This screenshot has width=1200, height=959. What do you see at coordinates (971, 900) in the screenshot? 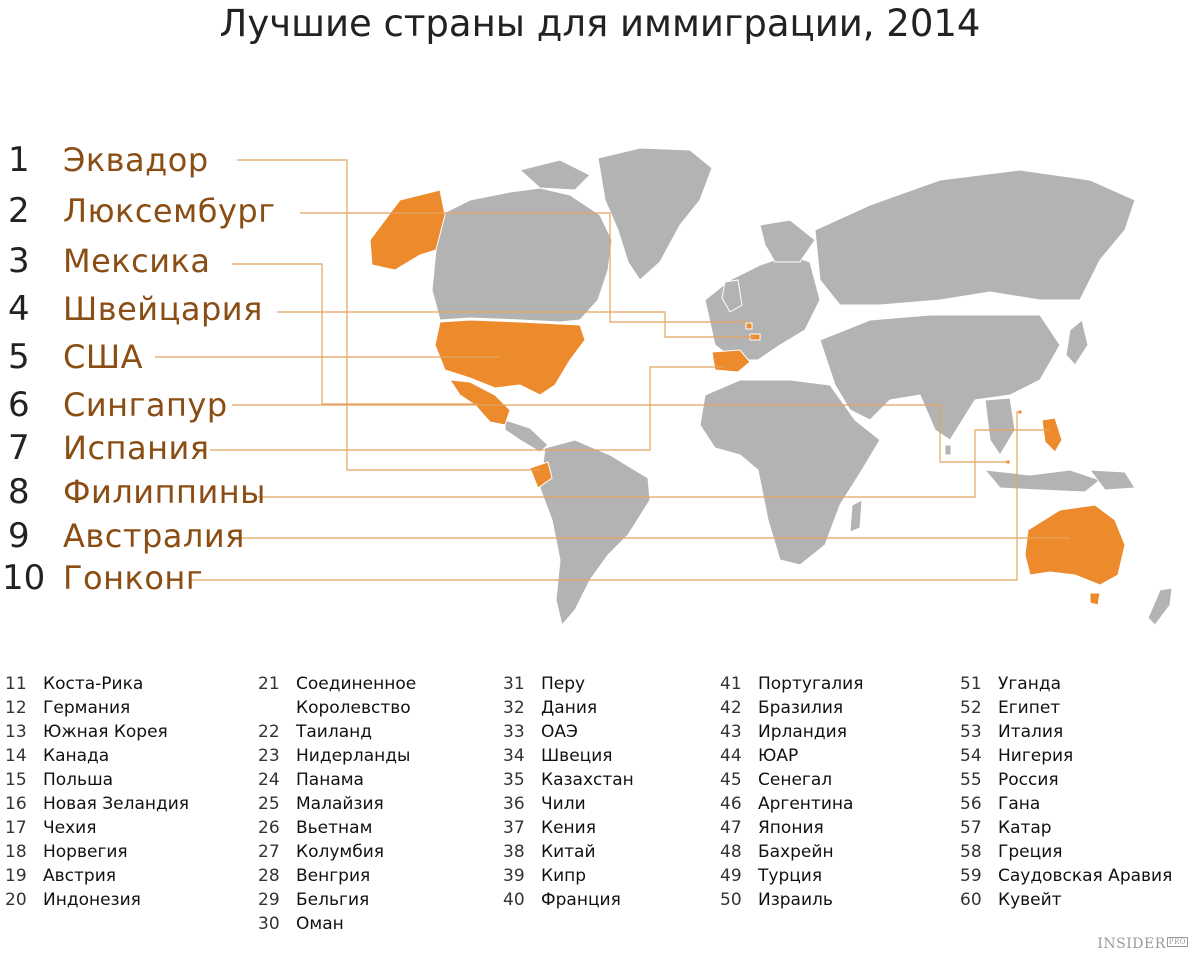
I see `list-rank-number: 60` at bounding box center [971, 900].